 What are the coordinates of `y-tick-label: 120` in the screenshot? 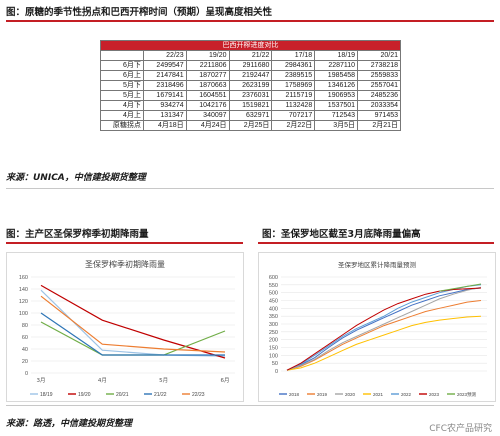 It's located at (23, 302).